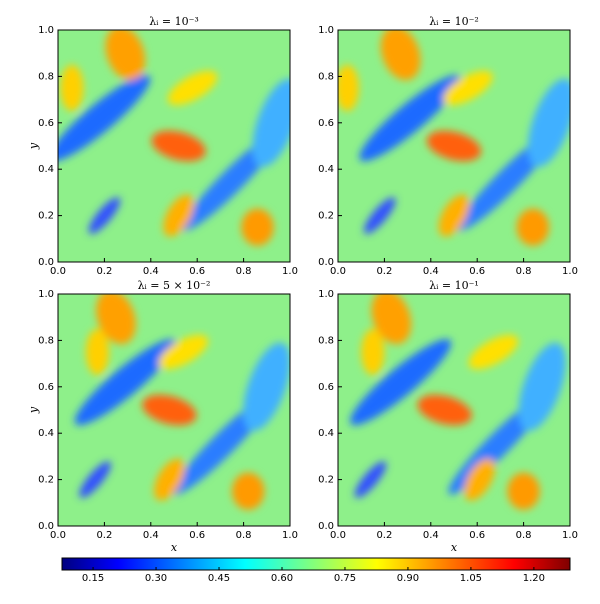  What do you see at coordinates (471, 578) in the screenshot?
I see `colorbar-tick-label: 1.05` at bounding box center [471, 578].